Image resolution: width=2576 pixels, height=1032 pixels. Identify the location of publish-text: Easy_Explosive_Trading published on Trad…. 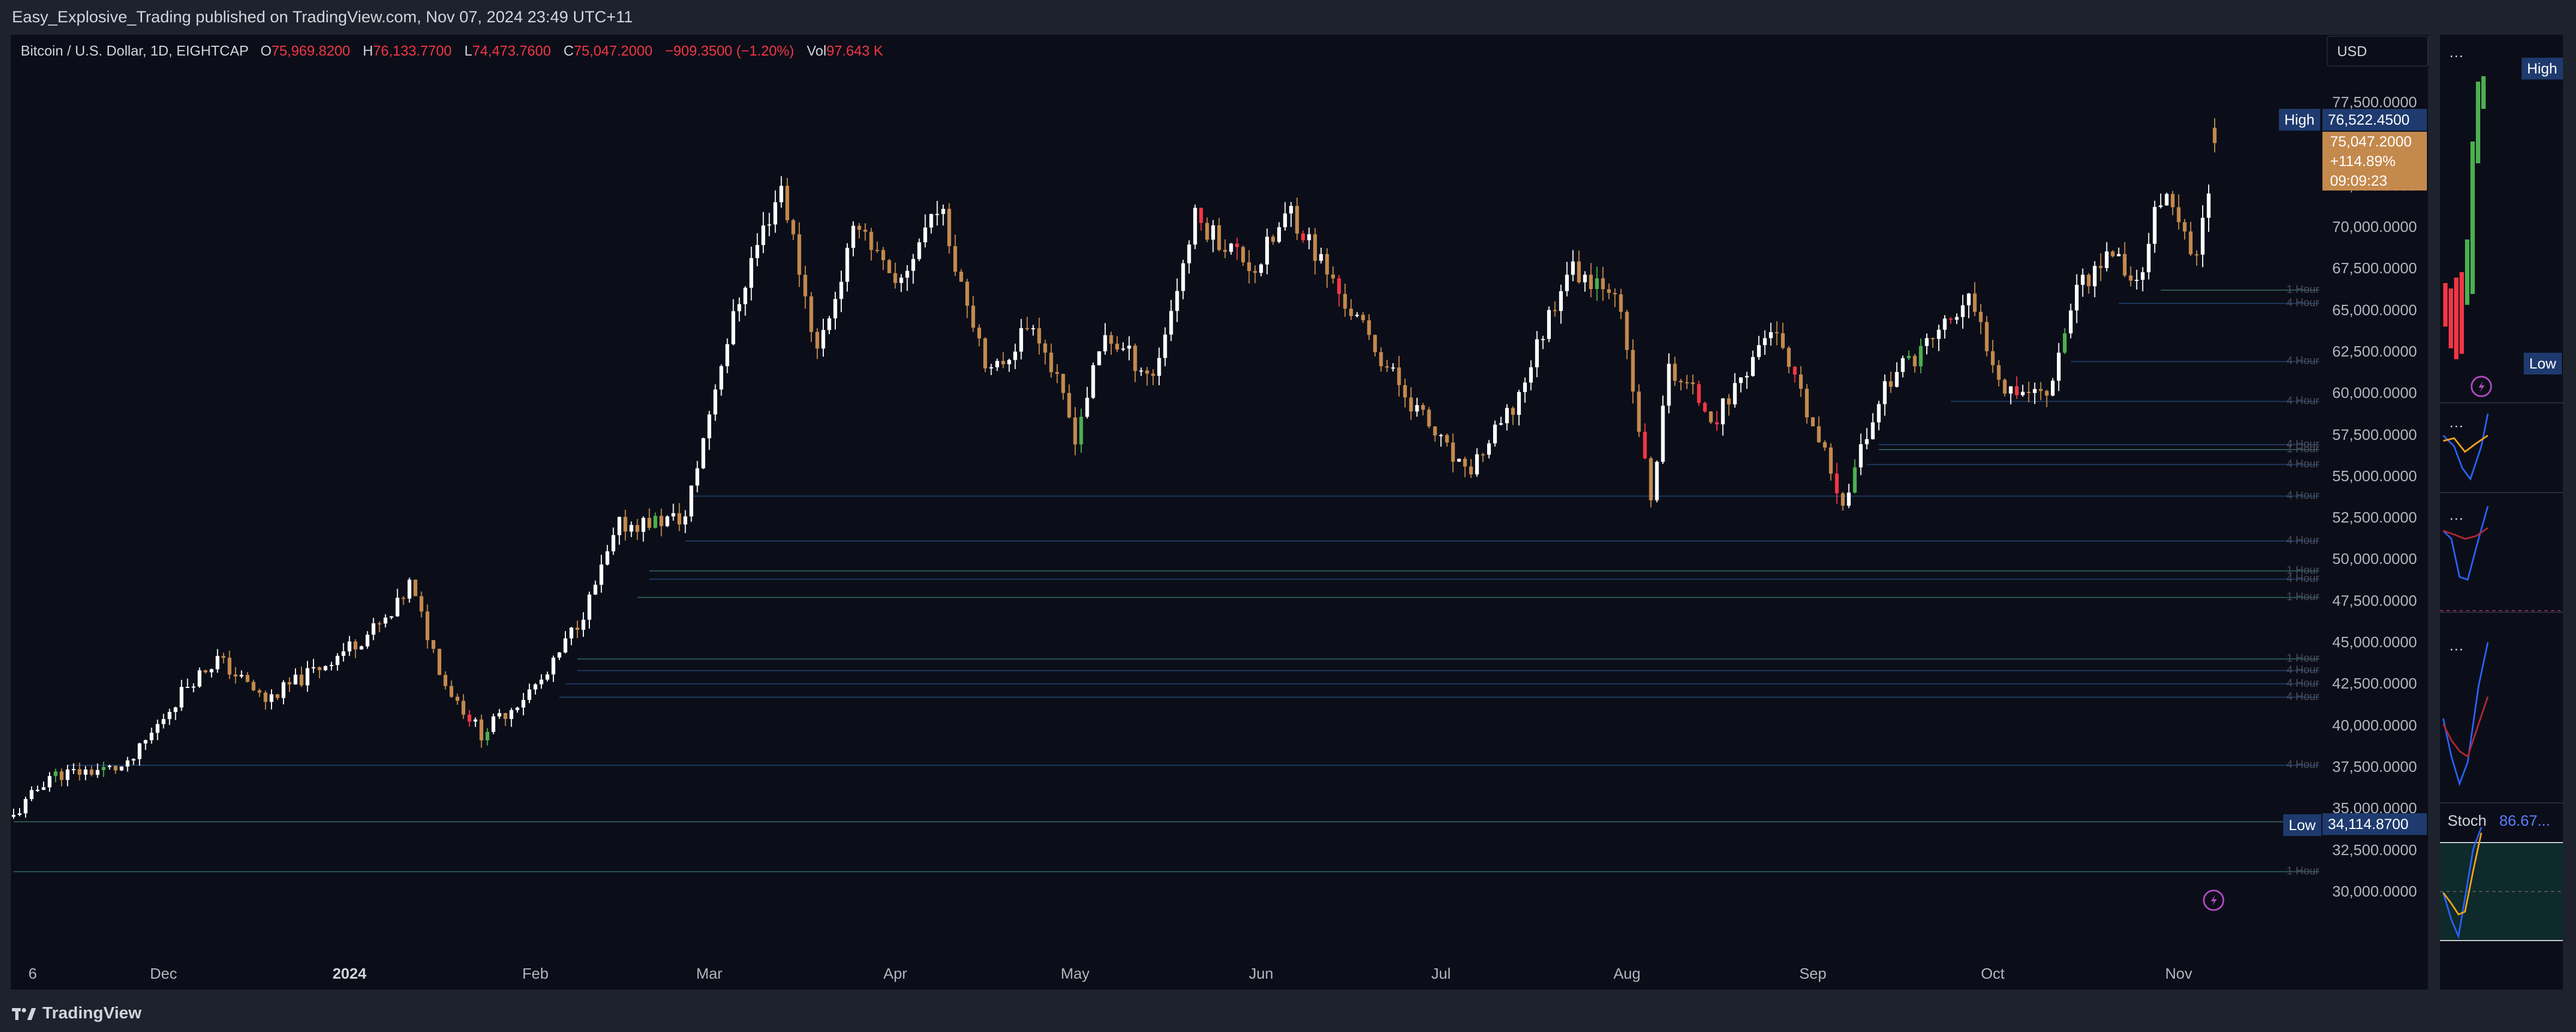
(322, 17).